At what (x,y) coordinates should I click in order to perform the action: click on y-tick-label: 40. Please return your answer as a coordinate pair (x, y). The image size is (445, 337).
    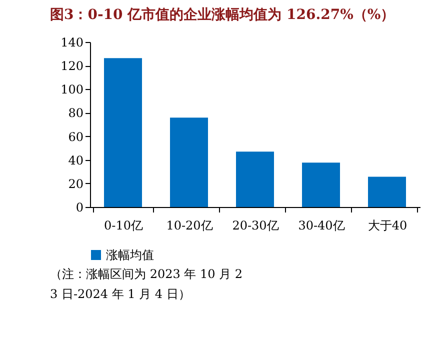
    Looking at the image, I should click on (76, 160).